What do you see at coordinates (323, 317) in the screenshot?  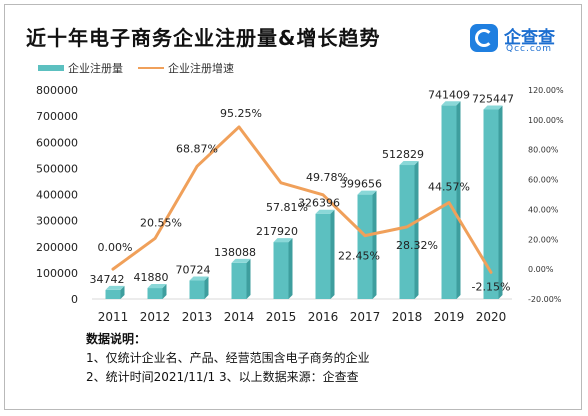 I see `x-tick-label: 2016` at bounding box center [323, 317].